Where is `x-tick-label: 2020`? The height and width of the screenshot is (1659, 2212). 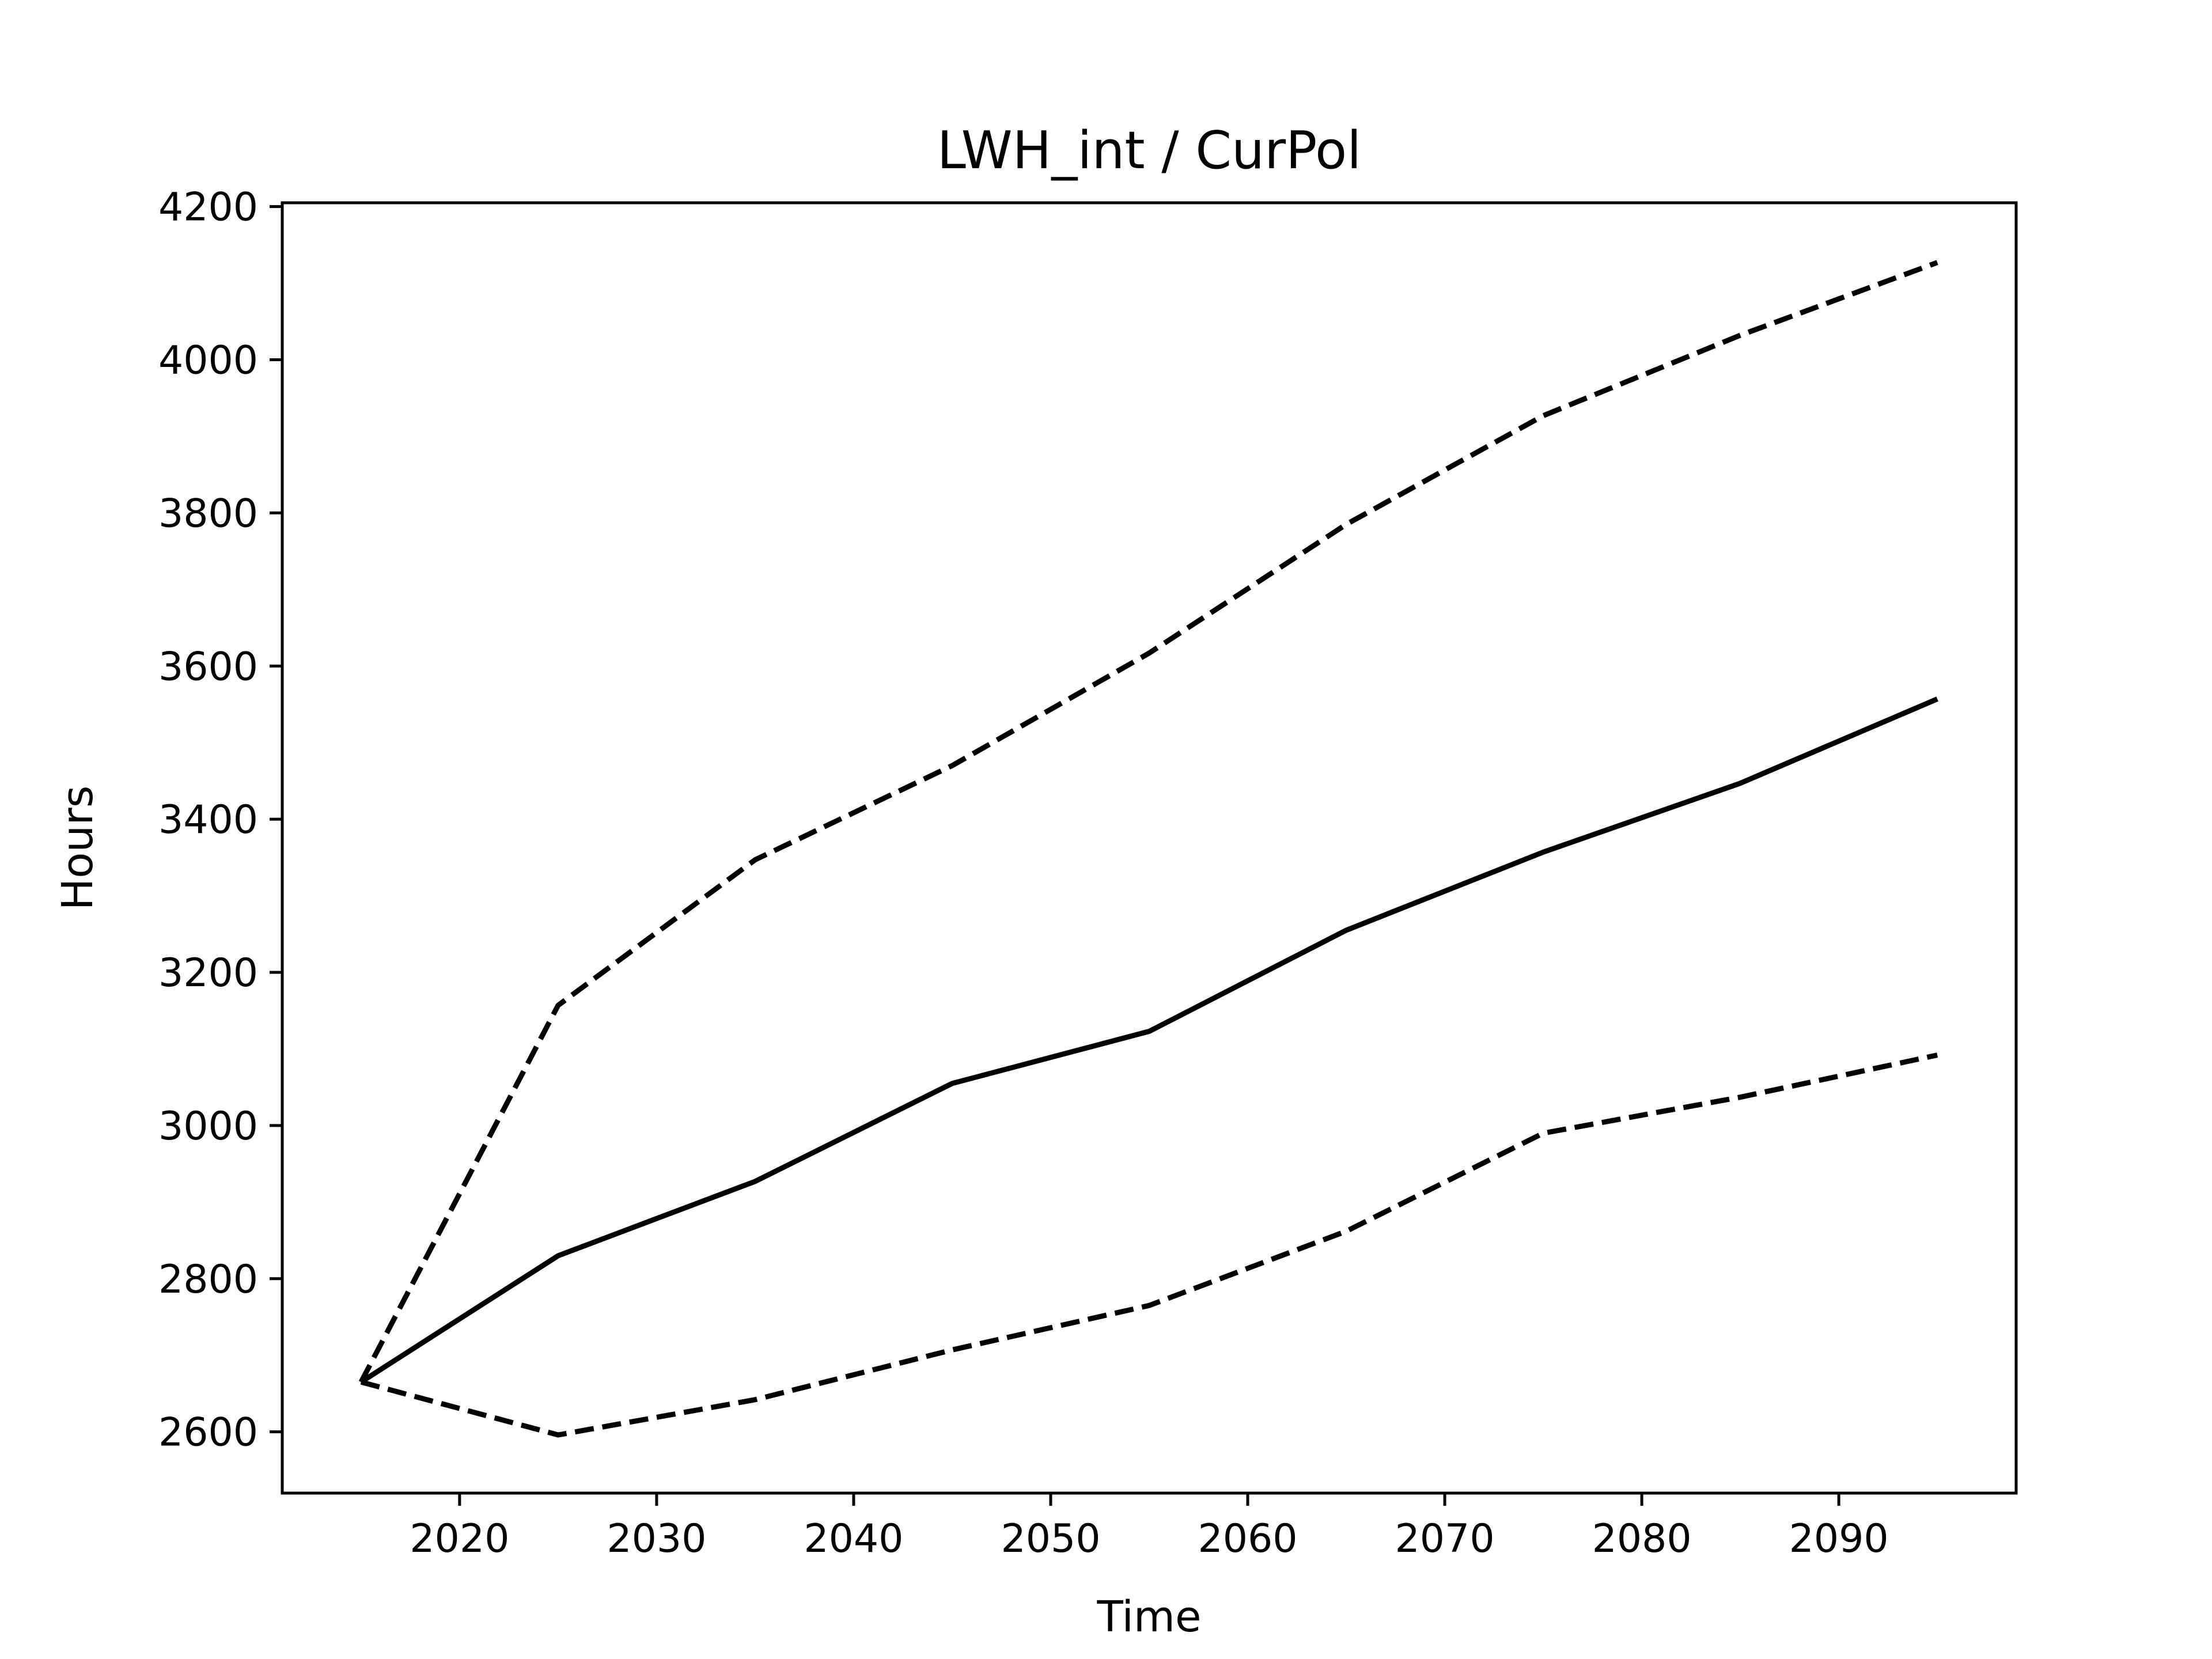
x-tick-label: 2020 is located at coordinates (459, 1539).